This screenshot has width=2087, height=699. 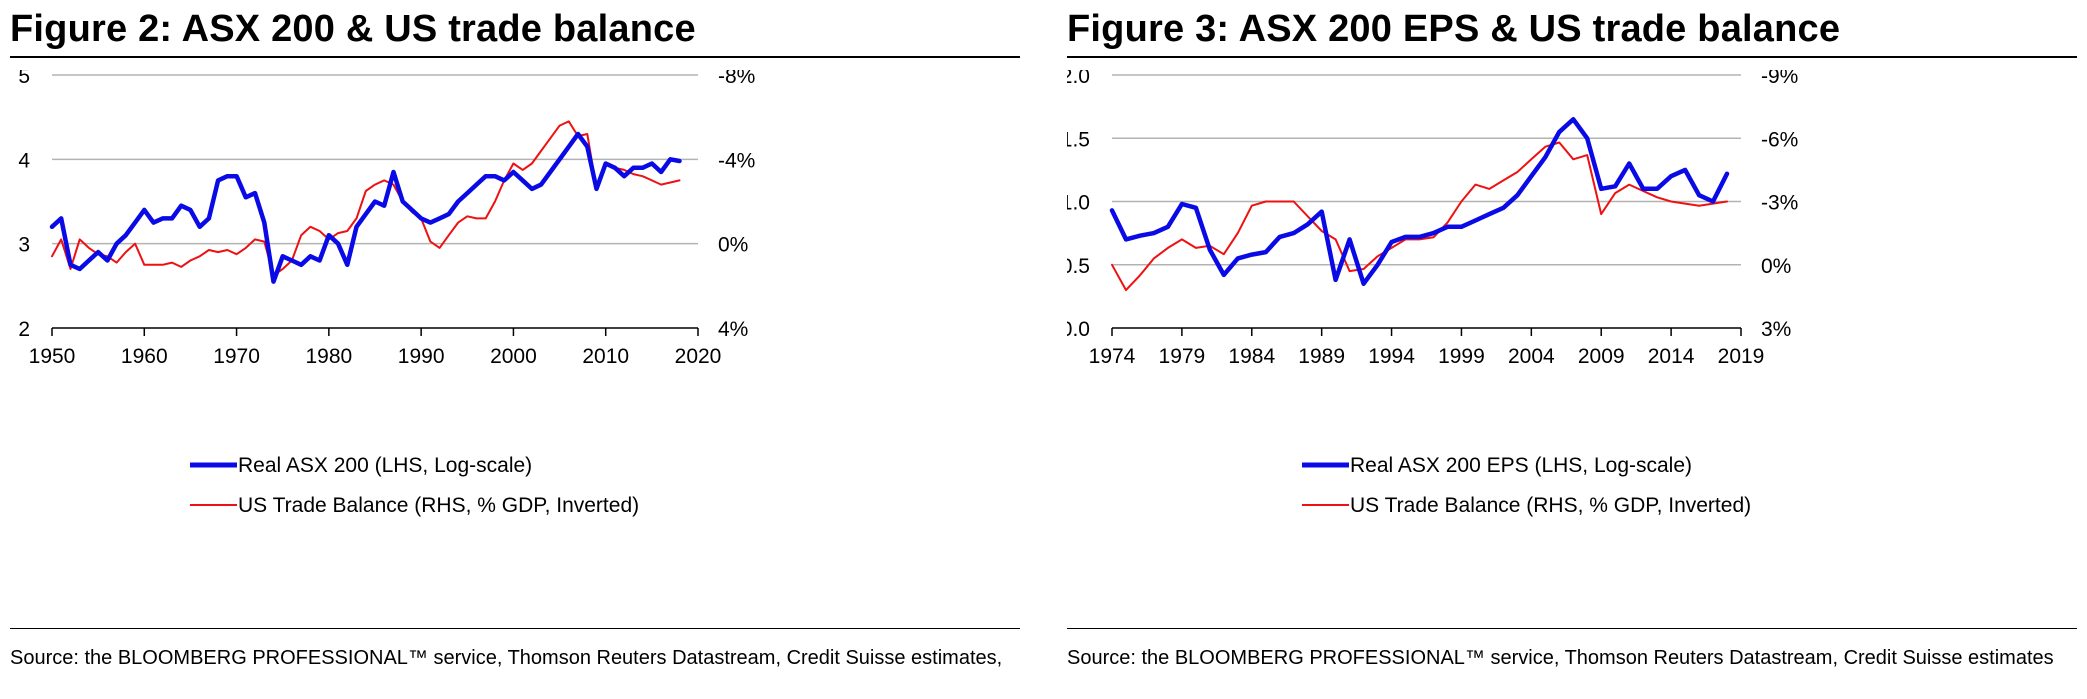 I want to click on x-tick-label: 2009, so click(x=1601, y=356).